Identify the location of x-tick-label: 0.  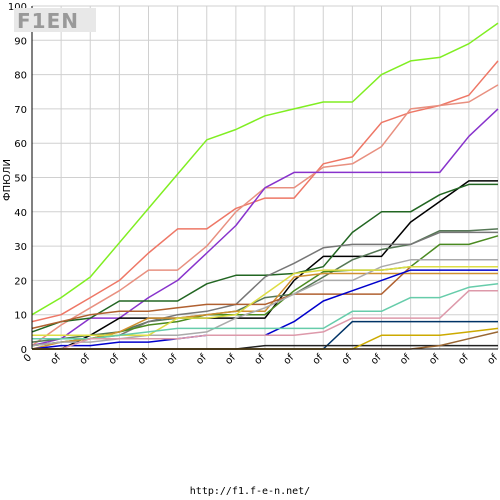
(28, 358).